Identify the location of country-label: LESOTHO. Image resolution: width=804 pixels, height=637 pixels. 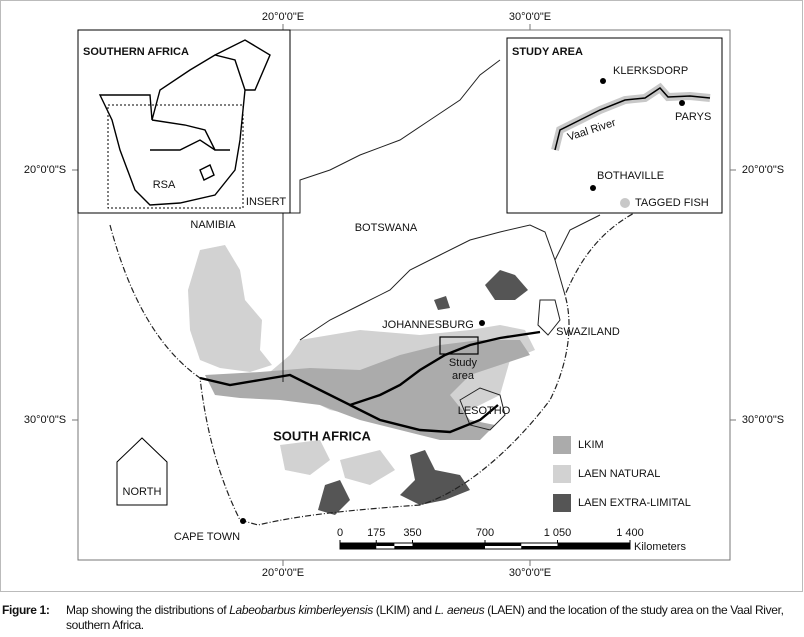
(484, 411).